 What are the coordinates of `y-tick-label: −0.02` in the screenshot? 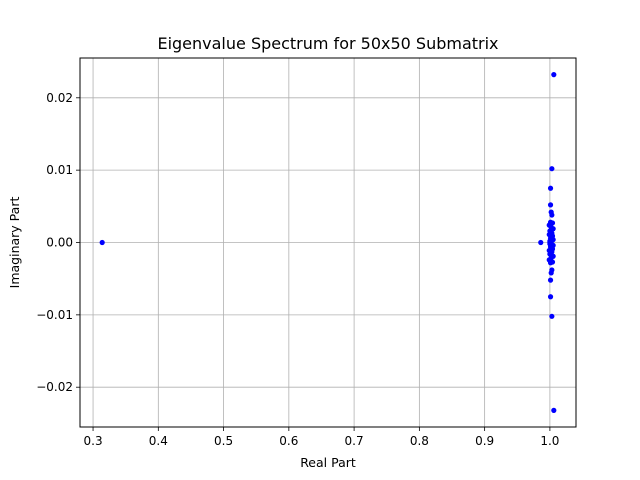 It's located at (54, 387).